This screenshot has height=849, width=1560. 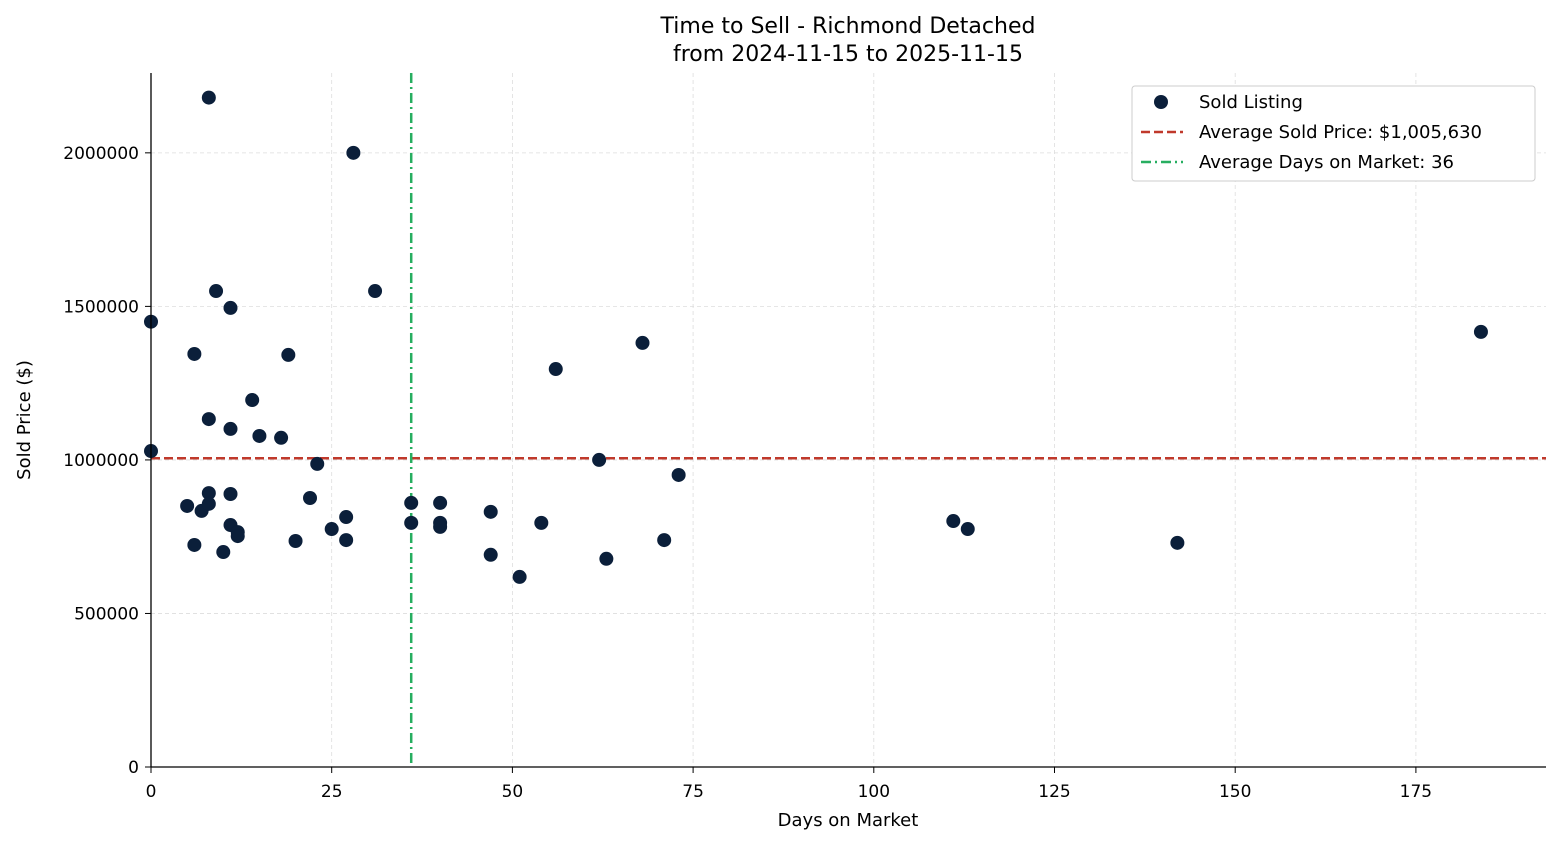 I want to click on x-tick-label: 175, so click(x=1416, y=792).